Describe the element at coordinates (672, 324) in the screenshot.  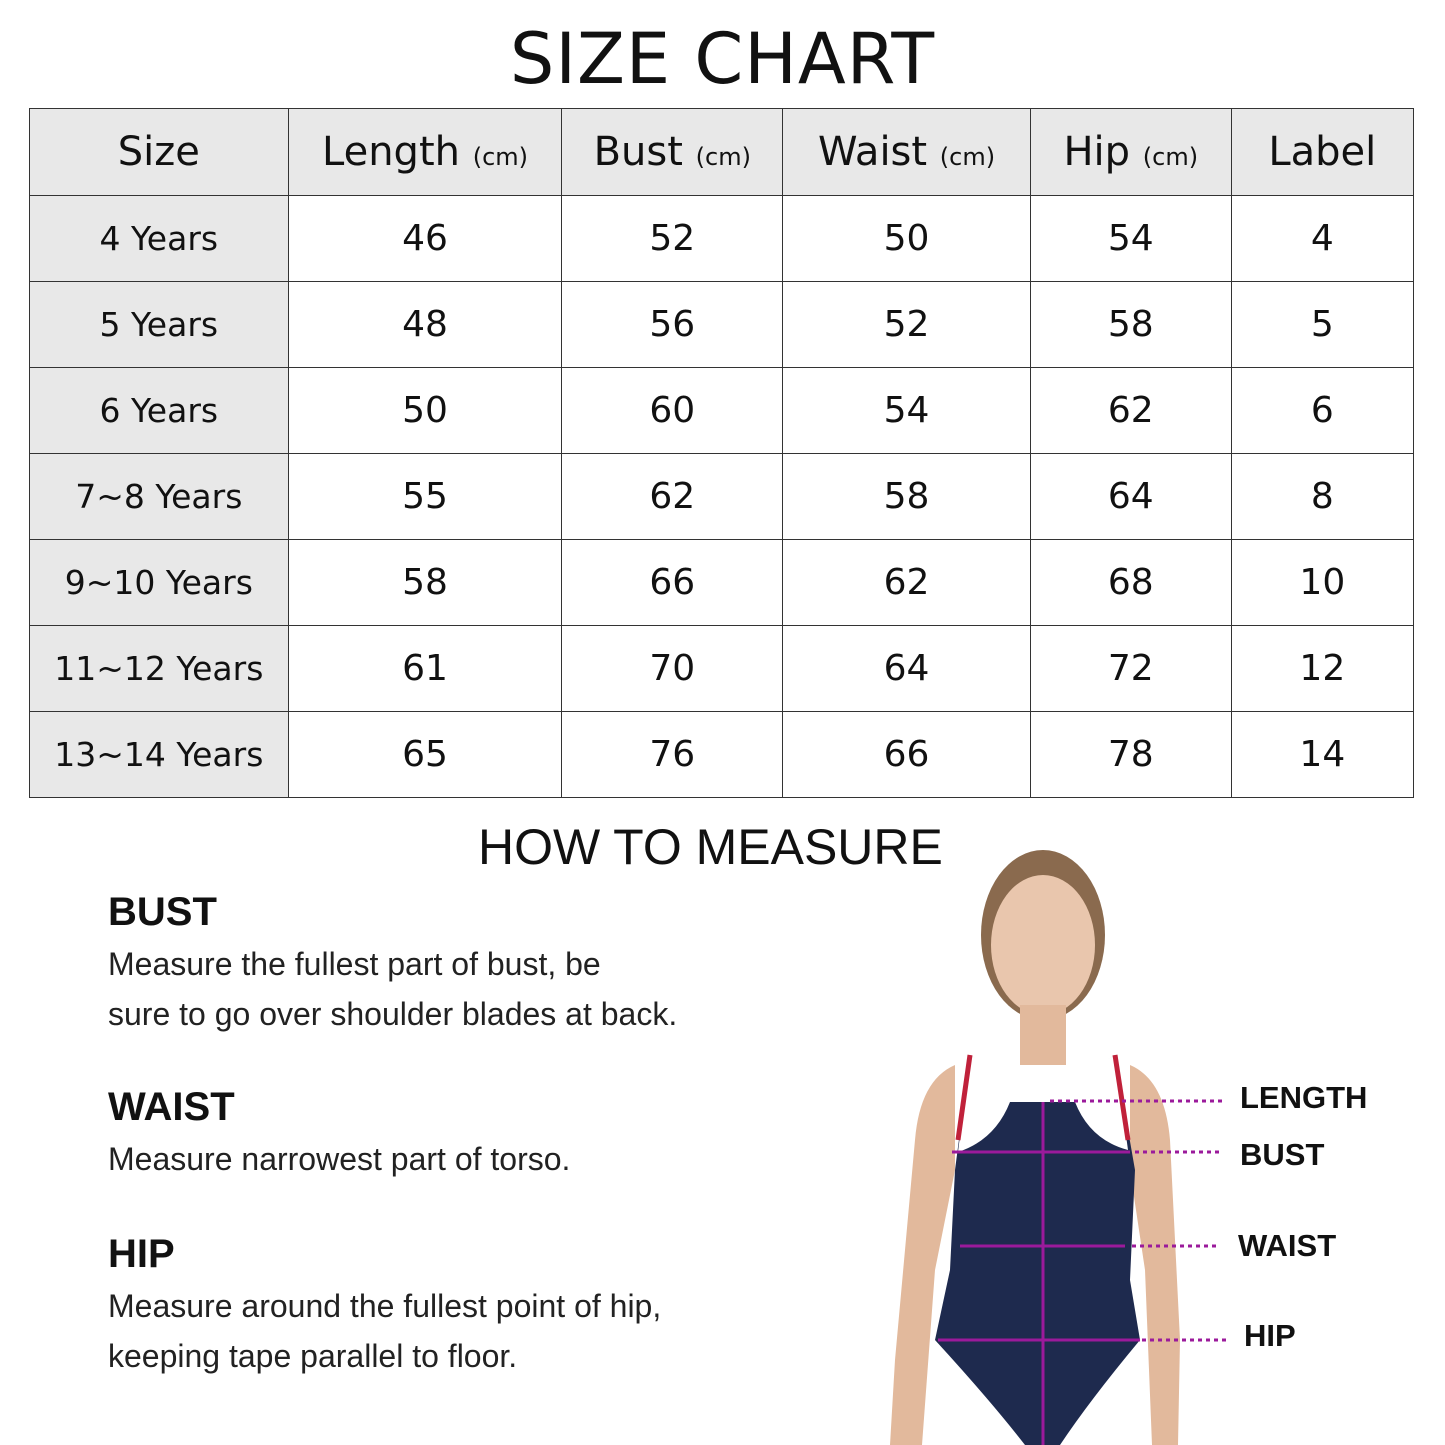
I see `value-cell: 56` at that location.